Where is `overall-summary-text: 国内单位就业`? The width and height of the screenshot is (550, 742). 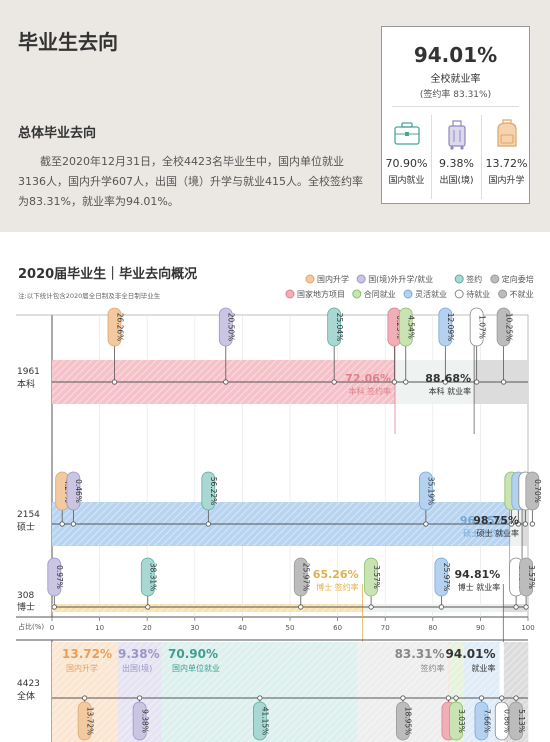
overall-summary-text: 国内单位就业 is located at coordinates (196, 668).